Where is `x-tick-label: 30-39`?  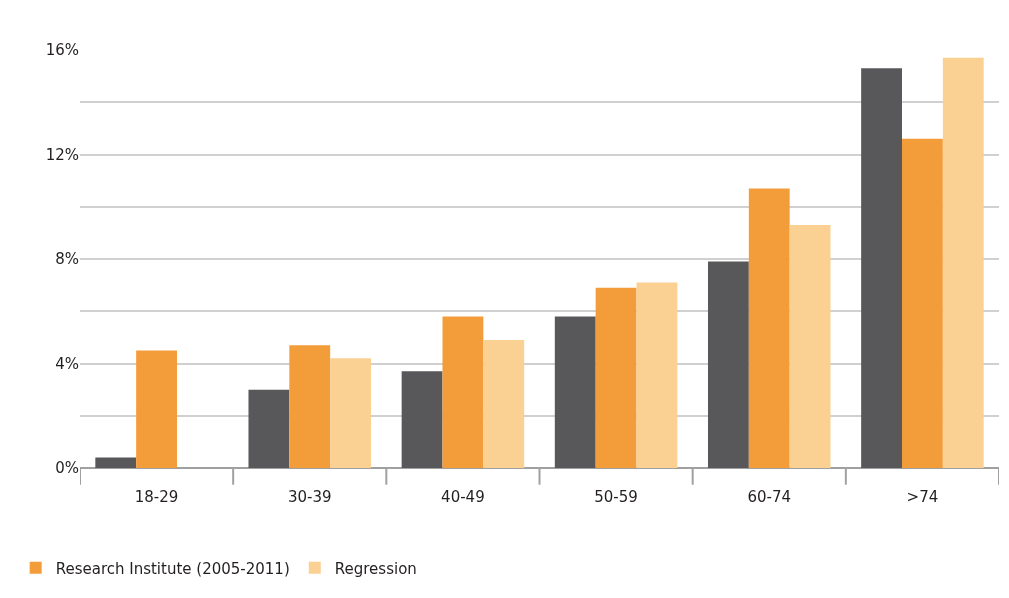
x-tick-label: 30-39 is located at coordinates (309, 497).